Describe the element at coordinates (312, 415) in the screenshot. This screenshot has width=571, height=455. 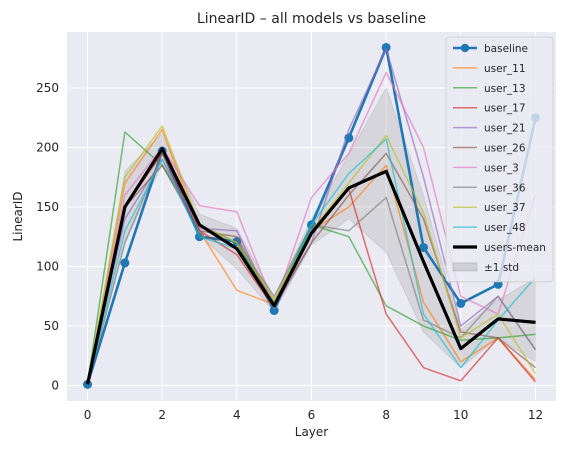
I see `x-tick-label: 6` at that location.